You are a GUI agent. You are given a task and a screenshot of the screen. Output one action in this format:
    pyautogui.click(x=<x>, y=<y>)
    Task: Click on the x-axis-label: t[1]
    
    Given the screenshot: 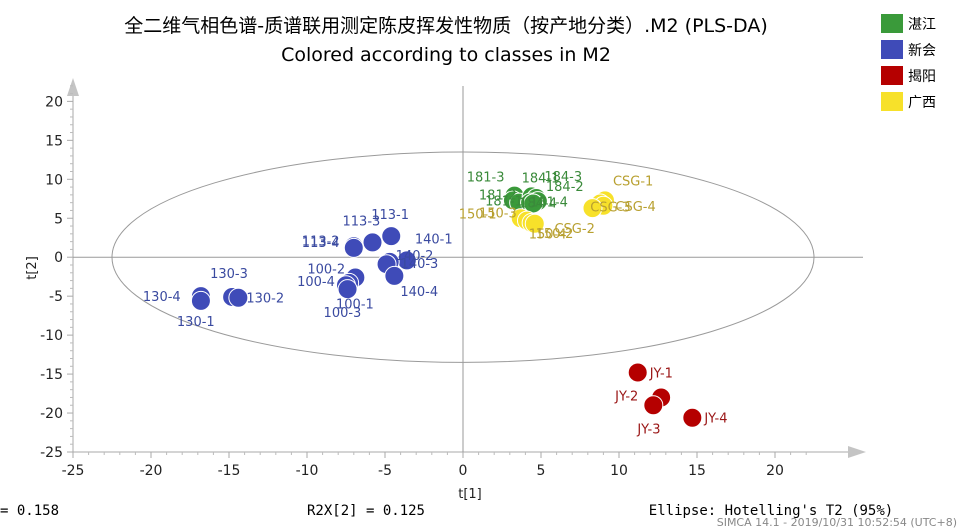 What is the action you would take?
    pyautogui.click(x=470, y=494)
    